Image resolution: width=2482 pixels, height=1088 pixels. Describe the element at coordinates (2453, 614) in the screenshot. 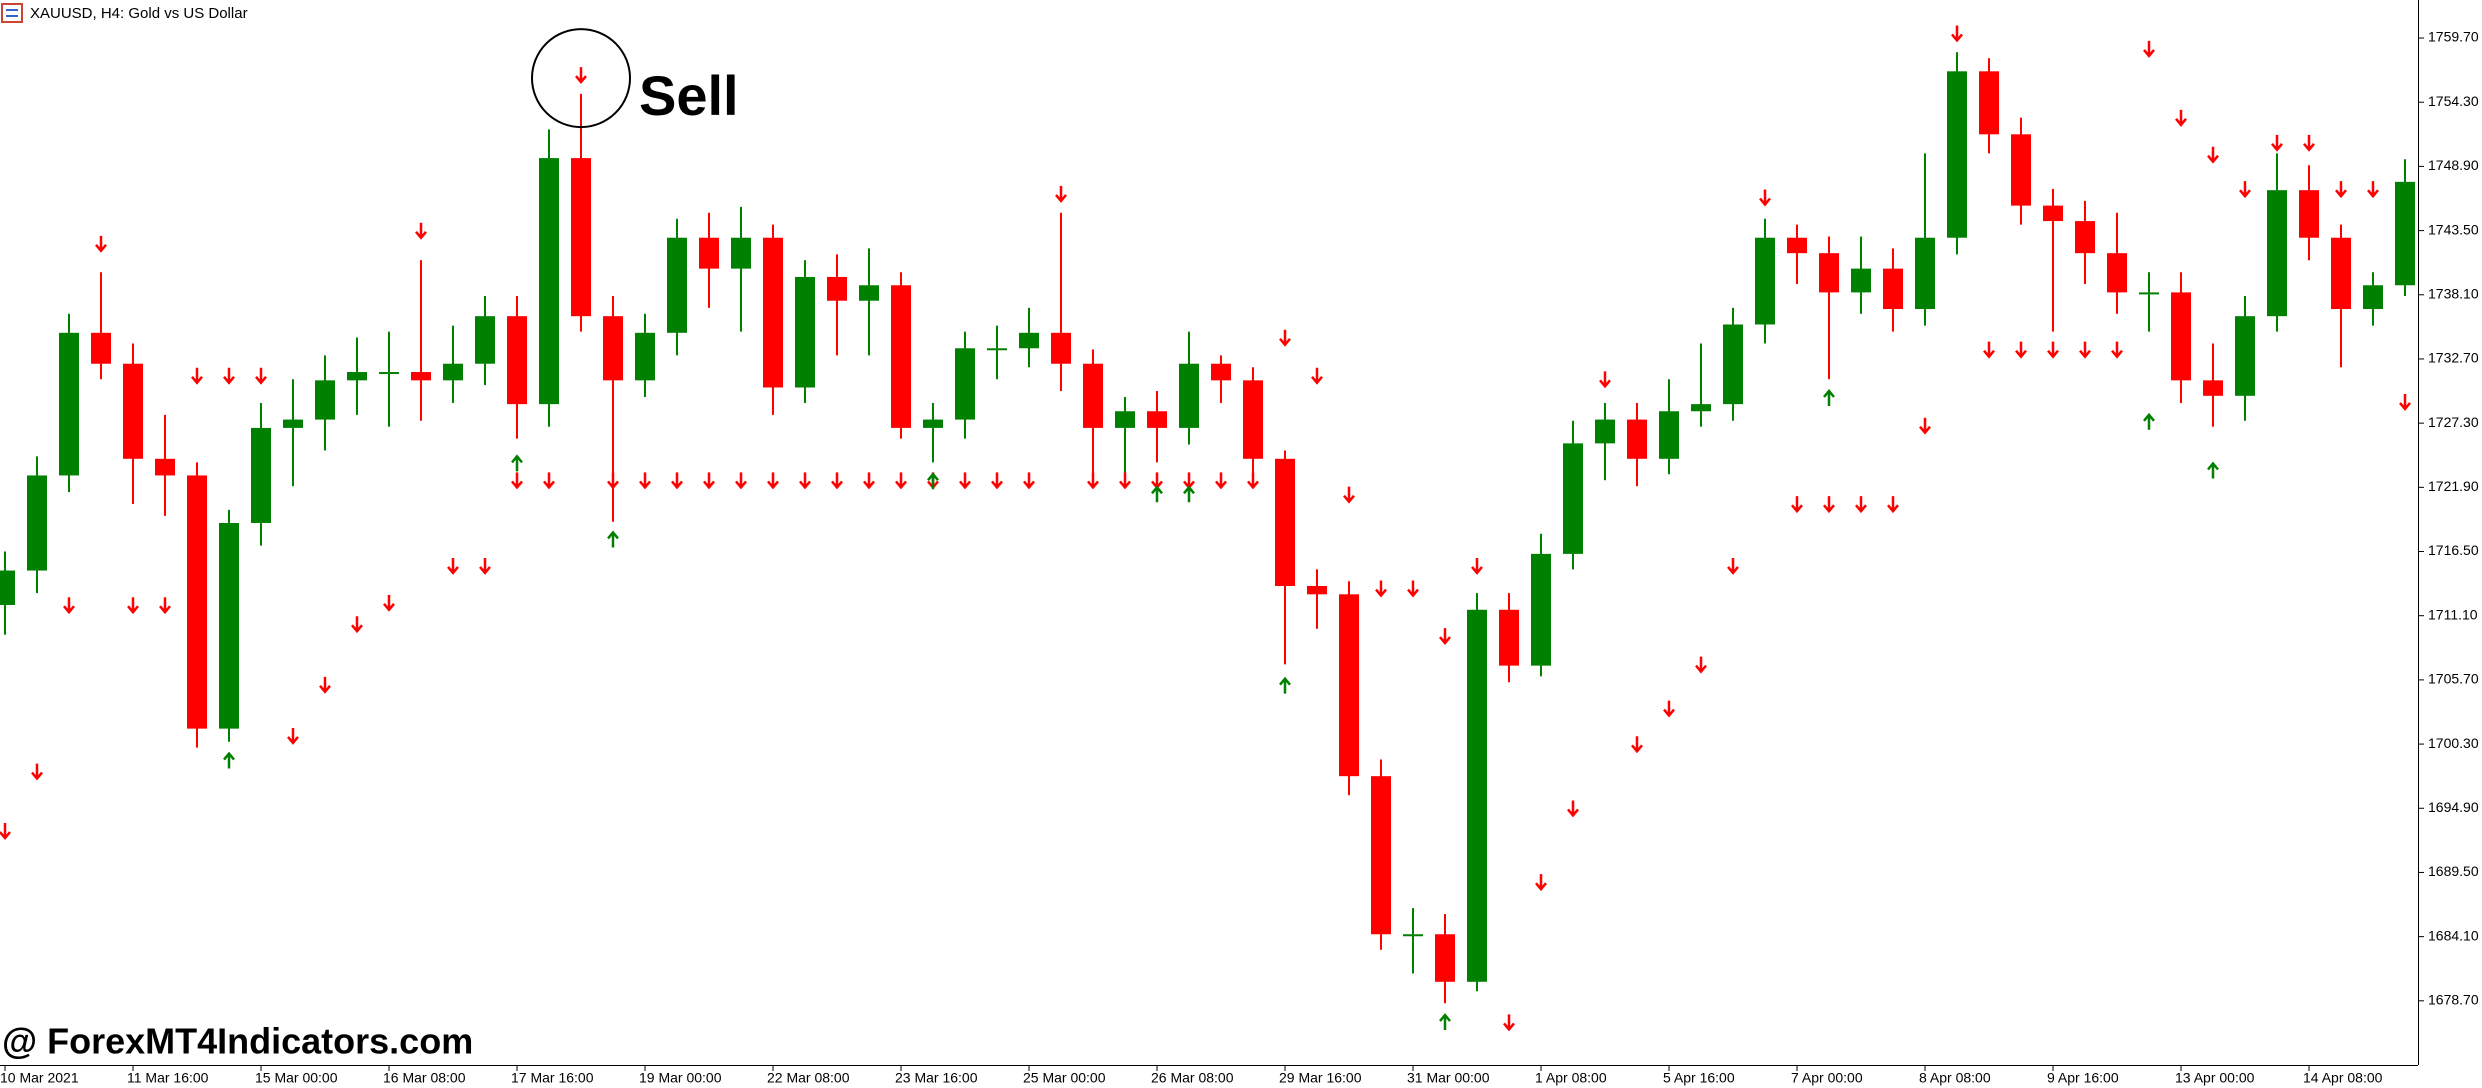

I see `y-tick-label: 1711.10` at that location.